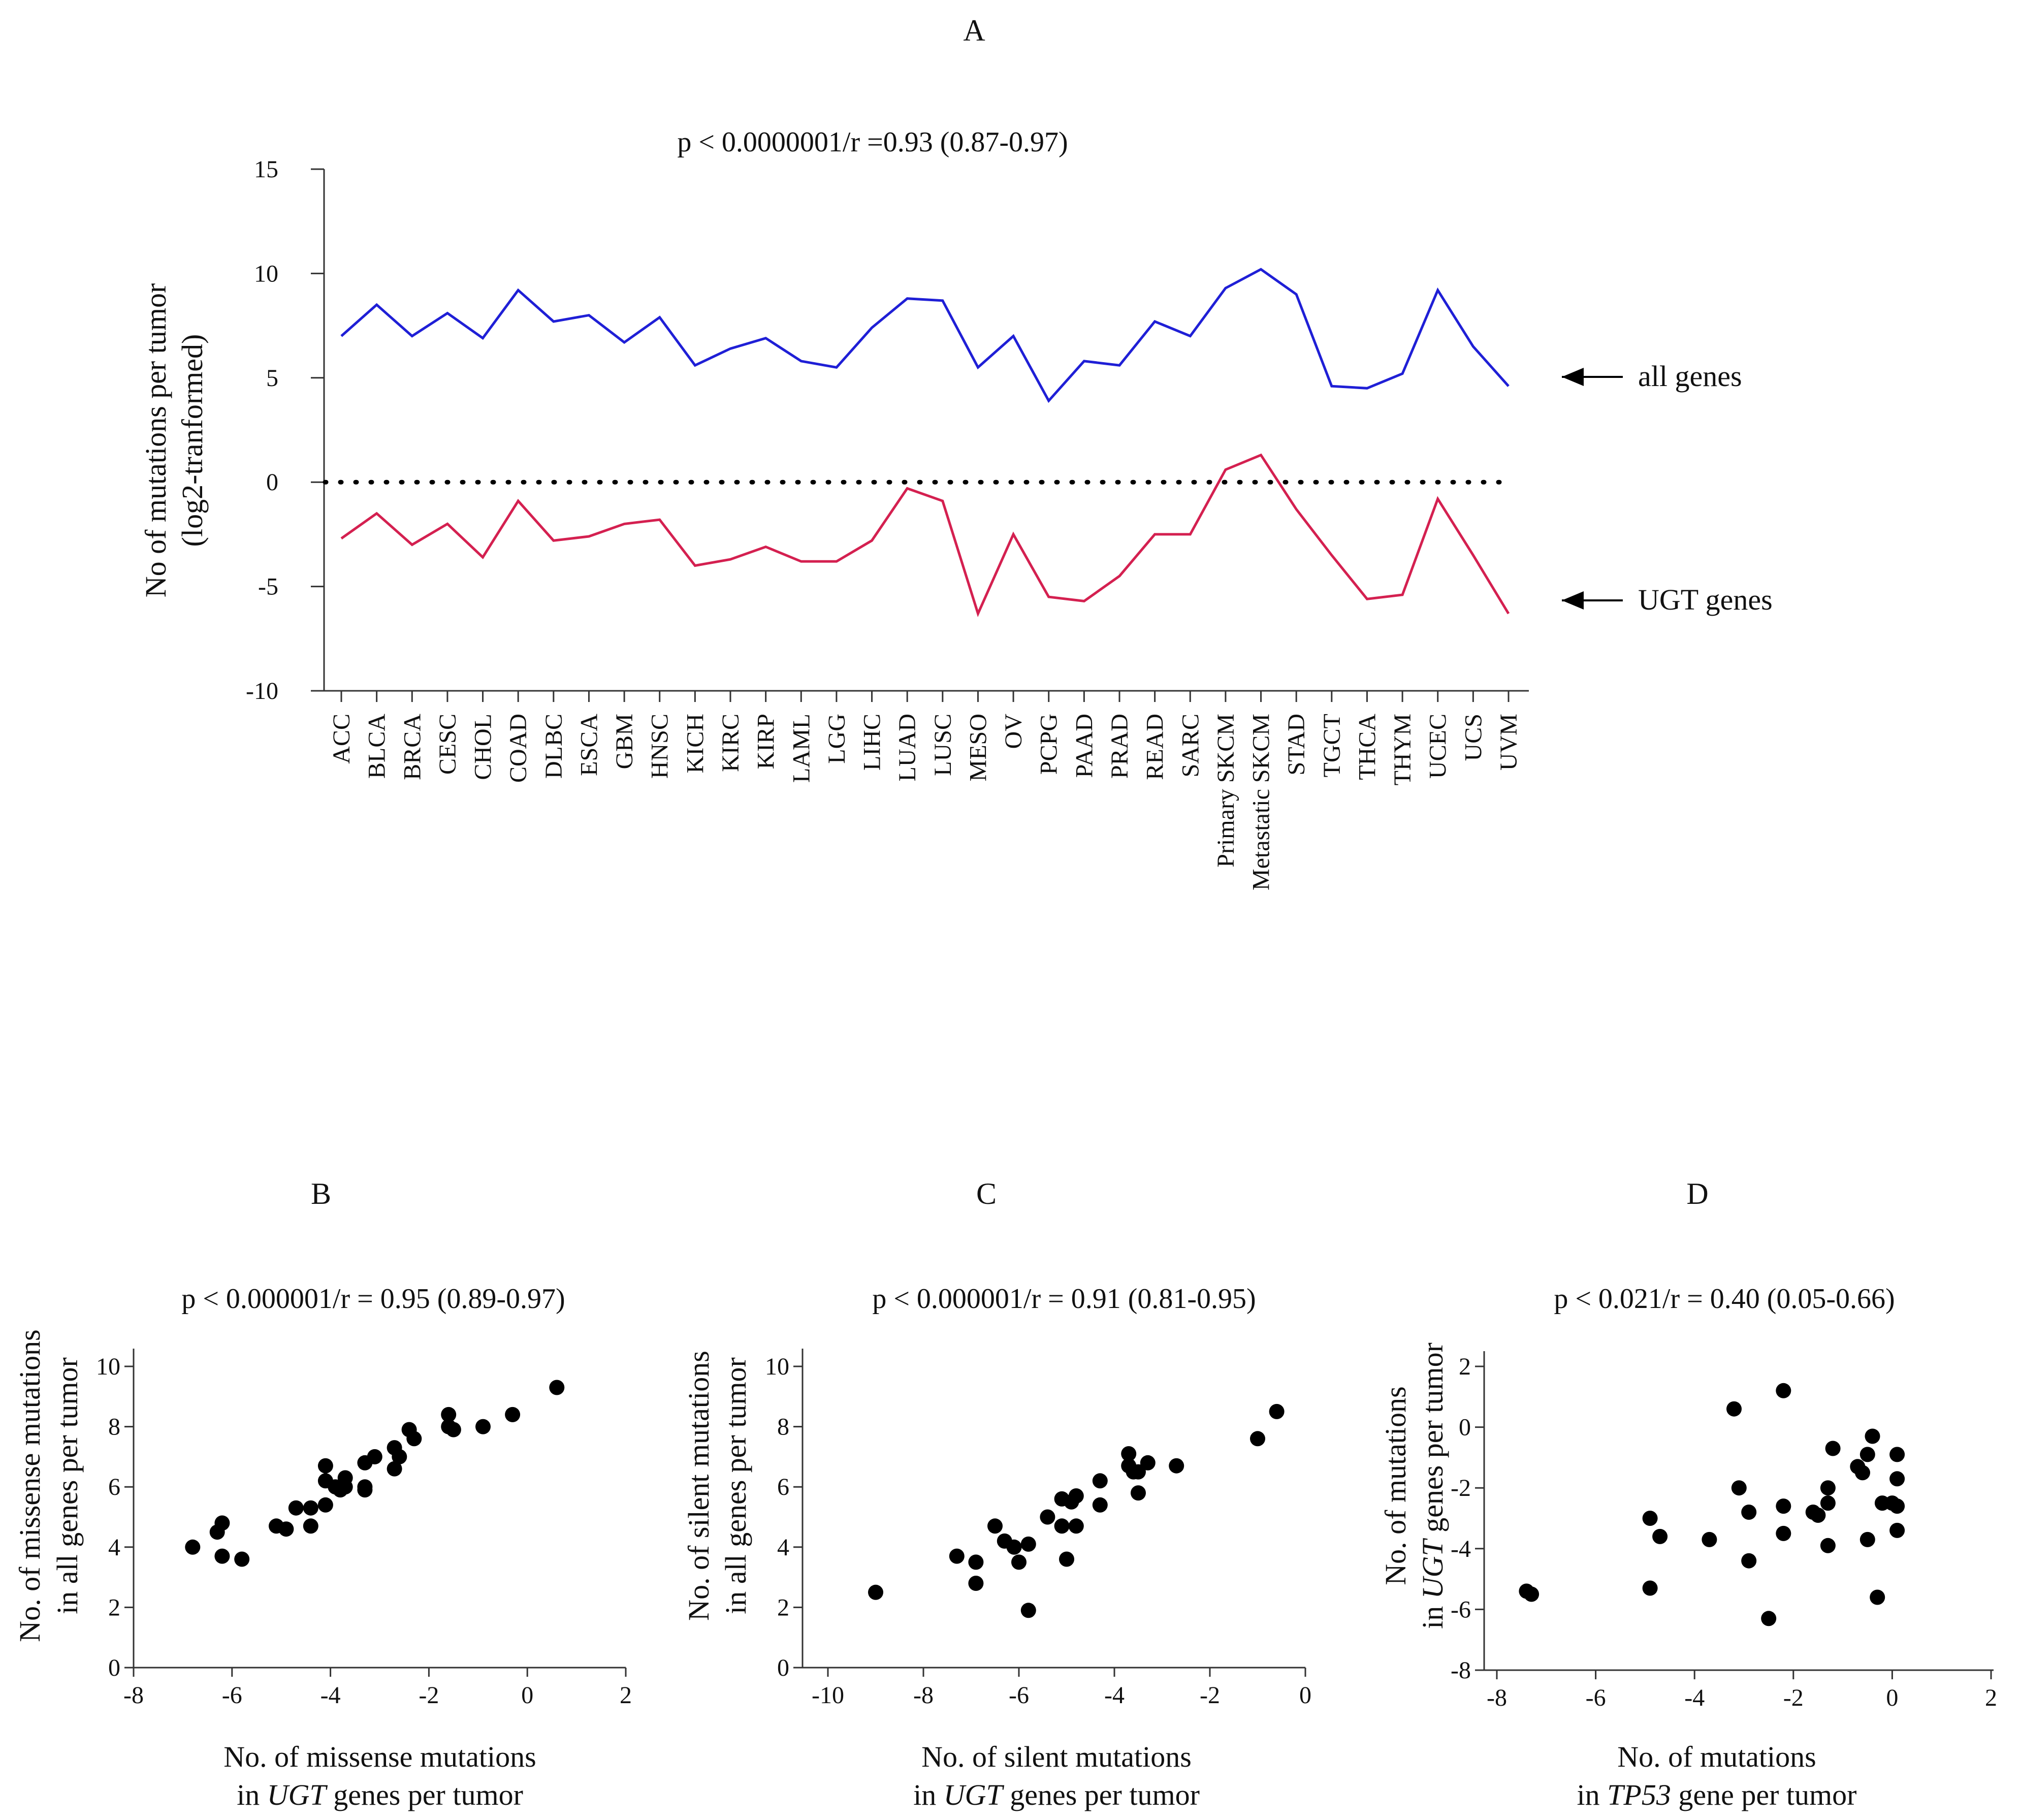 The image size is (2020, 1820). I want to click on chart-a-ylabel-line2: (log2-tranformed), so click(192, 440).